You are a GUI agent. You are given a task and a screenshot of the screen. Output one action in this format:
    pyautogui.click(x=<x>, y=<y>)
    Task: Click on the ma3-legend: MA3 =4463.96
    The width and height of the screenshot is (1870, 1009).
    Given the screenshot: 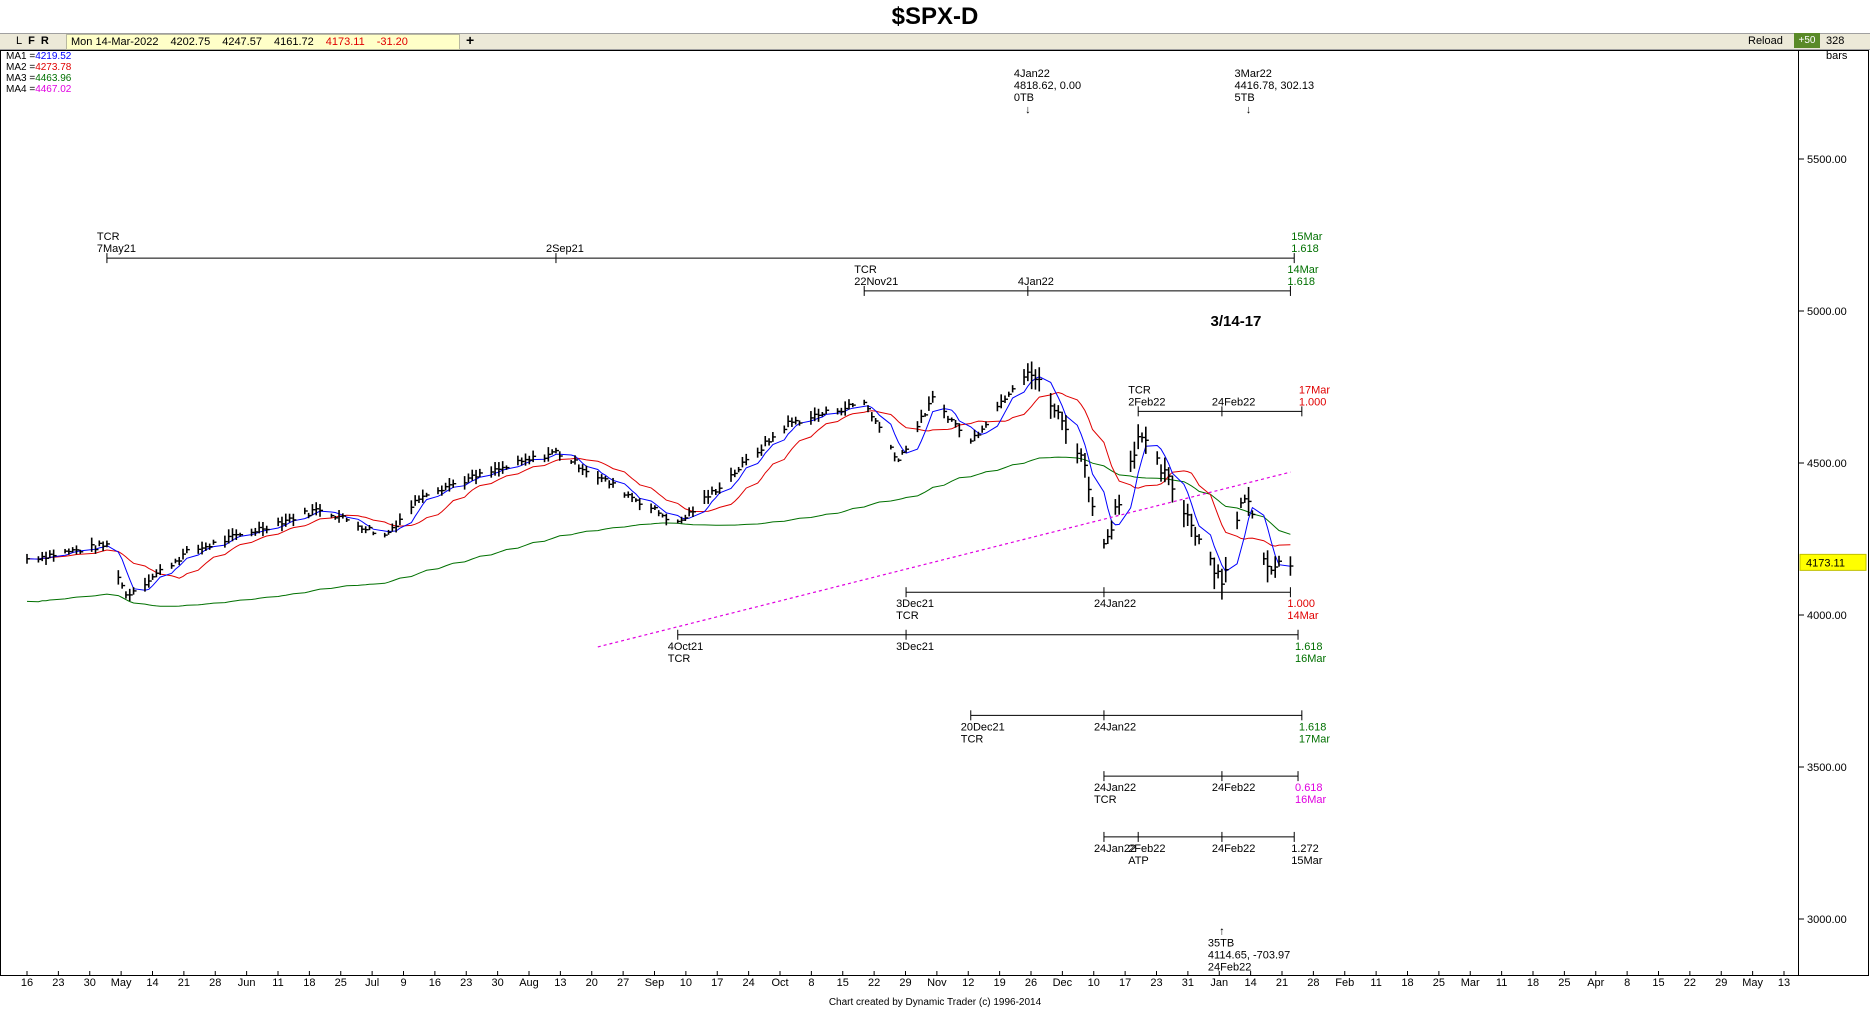 What is the action you would take?
    pyautogui.click(x=38, y=78)
    